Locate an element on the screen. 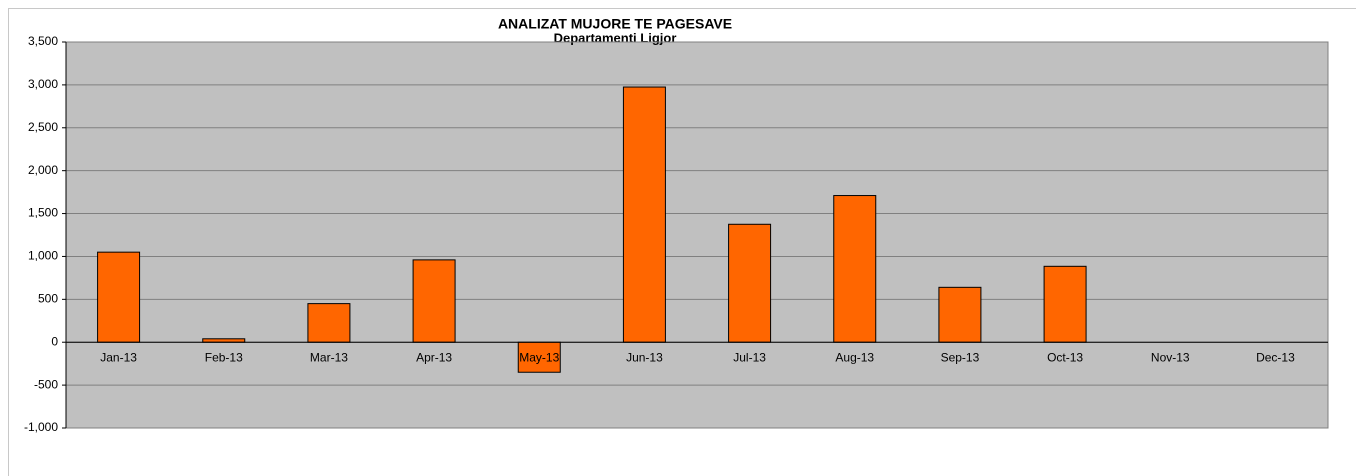 This screenshot has height=476, width=1356. y-tick-label: 1,000 is located at coordinates (43, 256).